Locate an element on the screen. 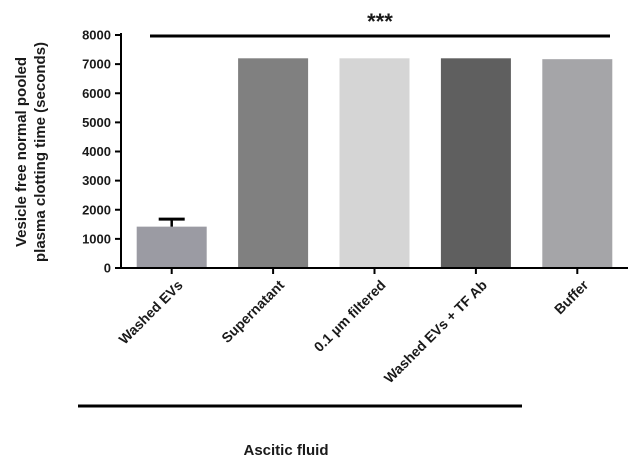  x-tick-label: Washed EVs + TF Ab is located at coordinates (435, 331).